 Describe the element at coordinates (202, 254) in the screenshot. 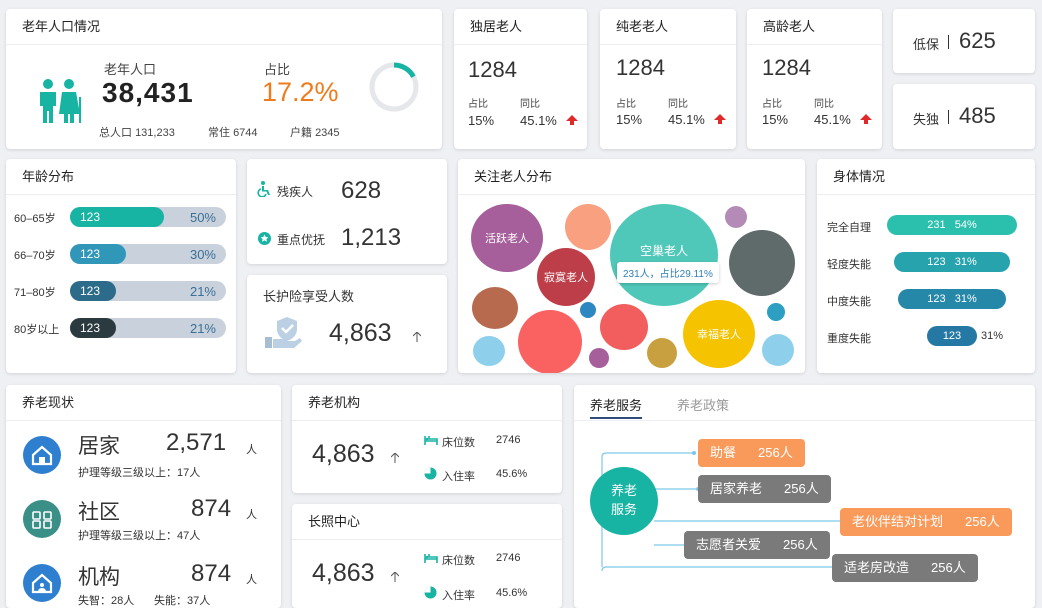

I see `age-bar-pct: 30%` at that location.